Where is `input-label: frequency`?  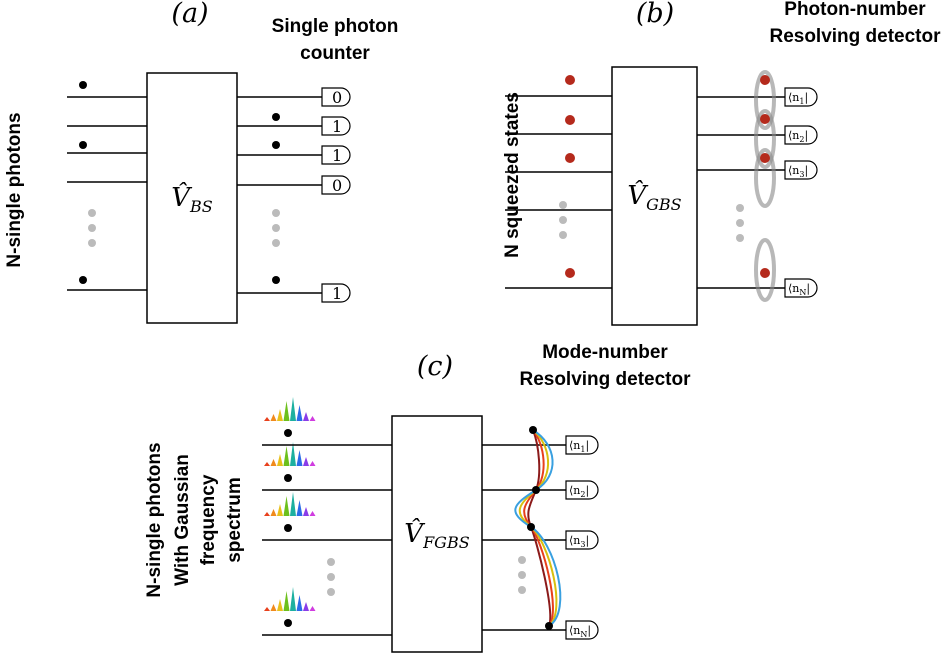
input-label: frequency is located at coordinates (208, 519).